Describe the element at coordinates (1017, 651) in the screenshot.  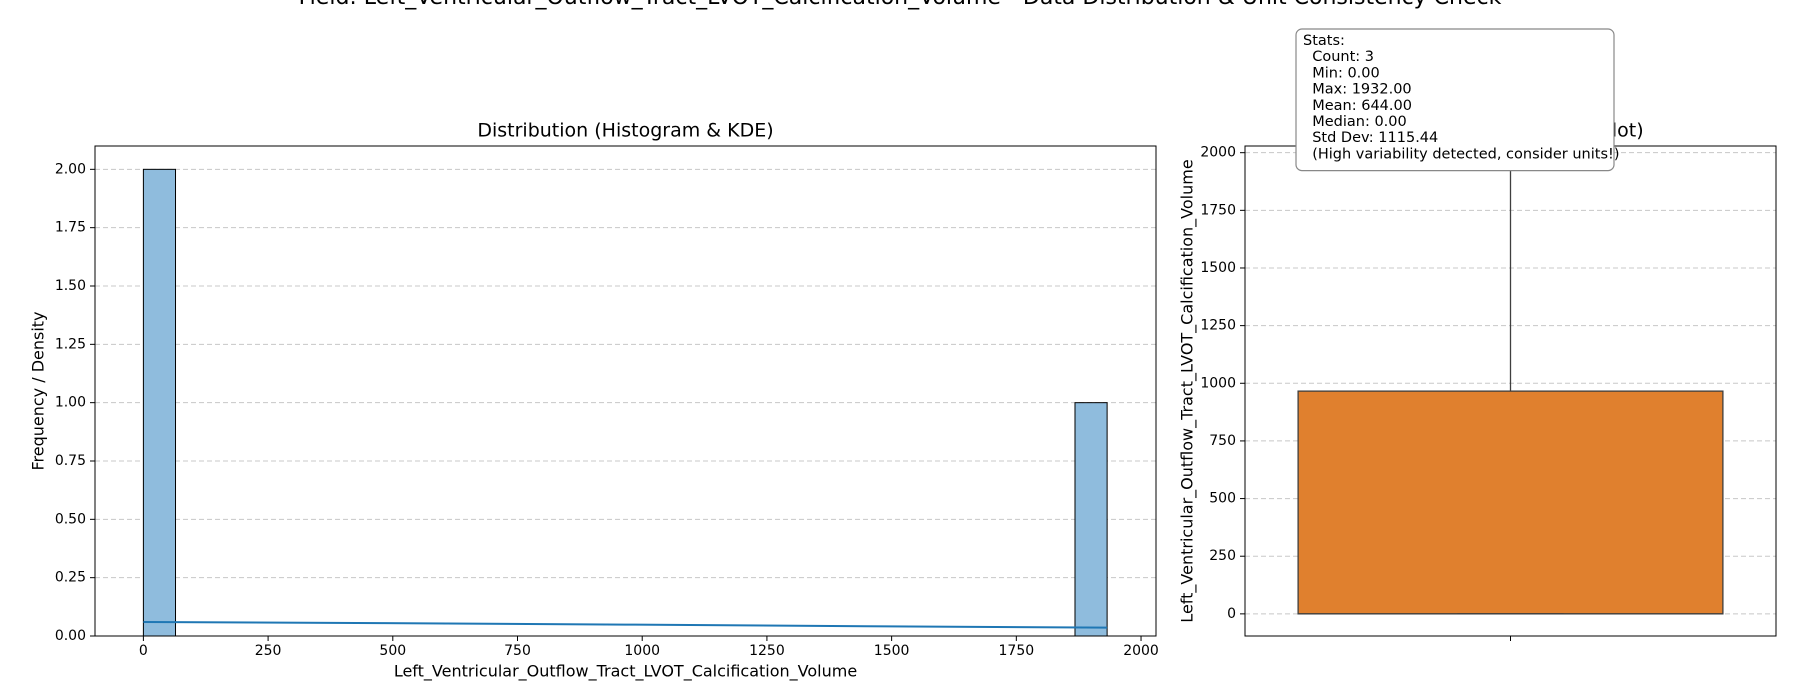
I see `x-tick-label: 1750` at that location.